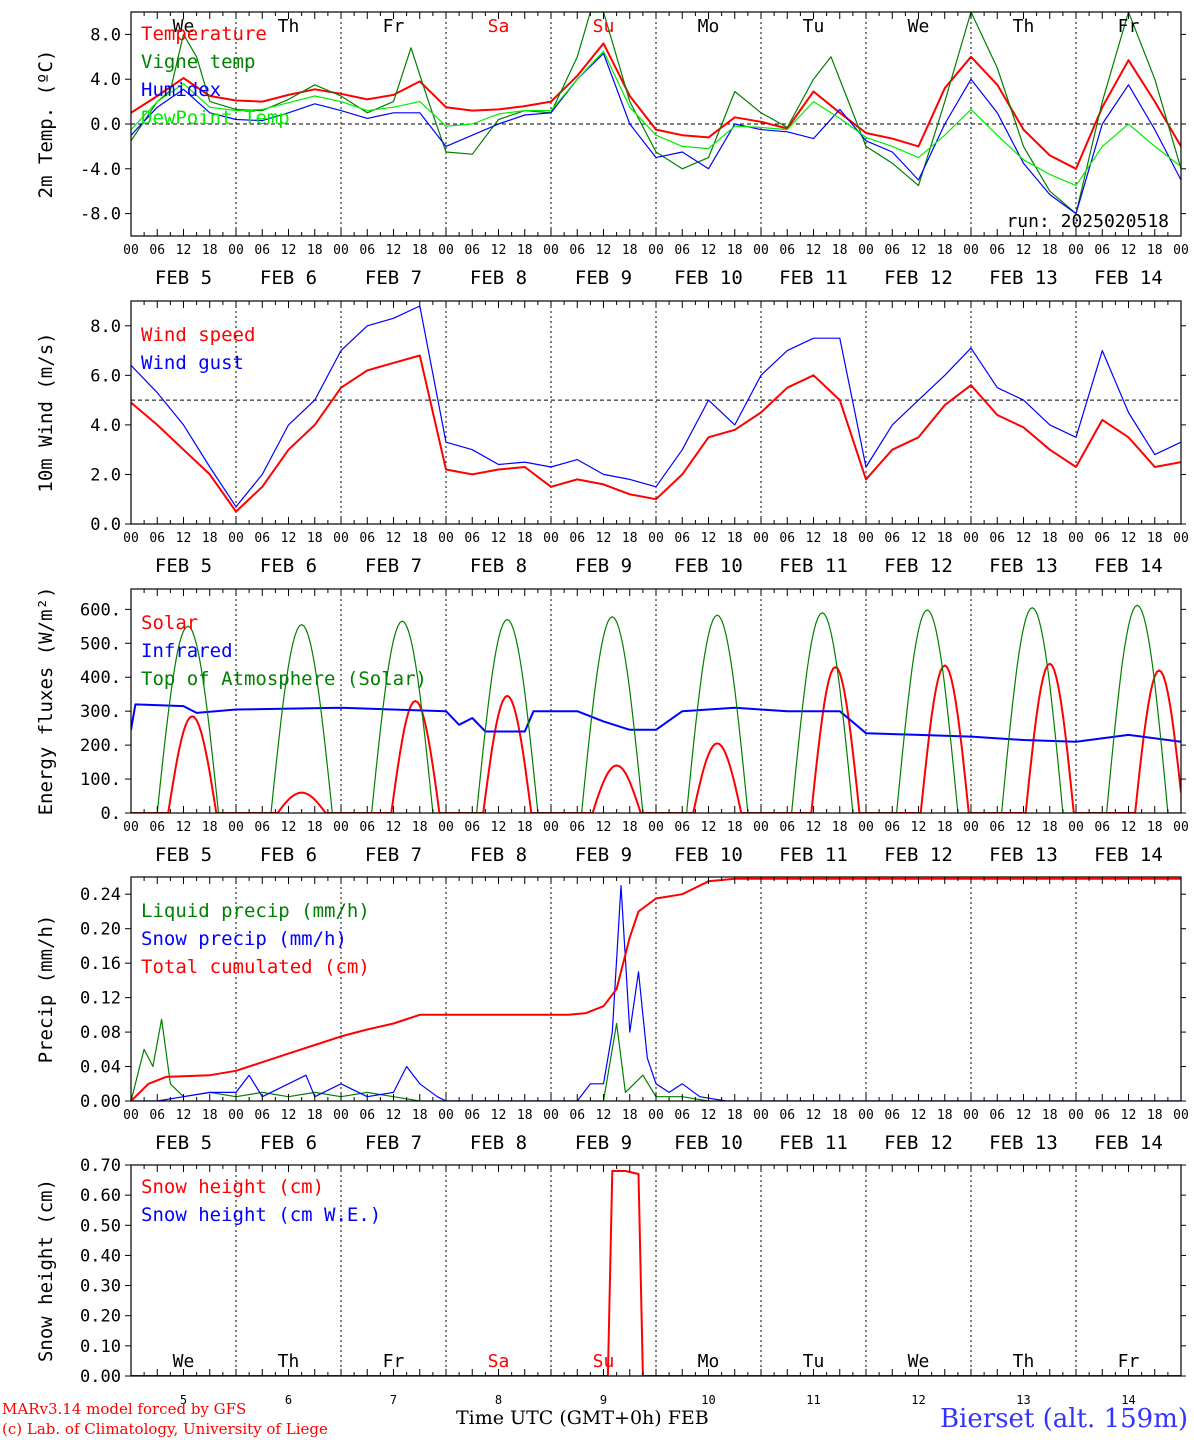 The width and height of the screenshot is (1194, 1440). What do you see at coordinates (1023, 566) in the screenshot?
I see `wind-date-label: FEB 13` at bounding box center [1023, 566].